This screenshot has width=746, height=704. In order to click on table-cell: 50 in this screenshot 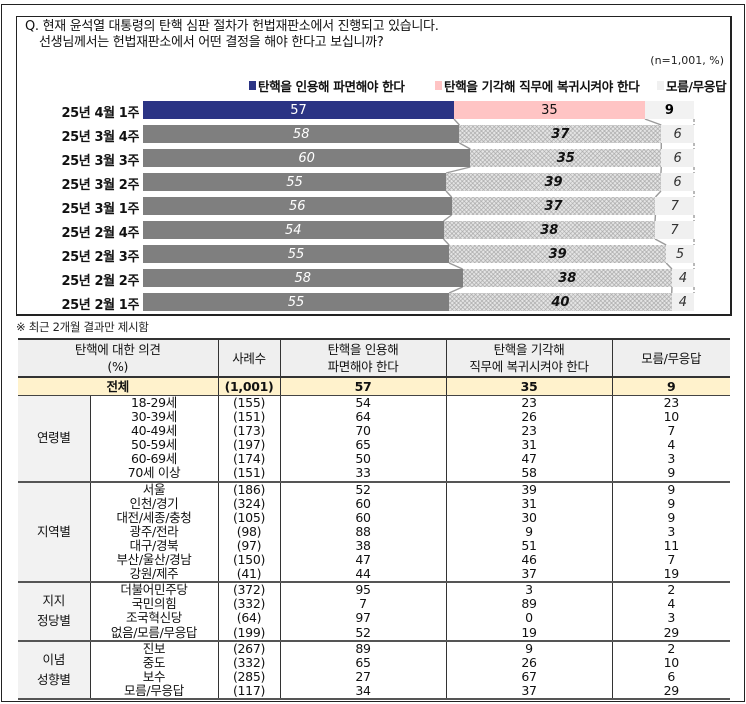, I will do `click(363, 459)`.